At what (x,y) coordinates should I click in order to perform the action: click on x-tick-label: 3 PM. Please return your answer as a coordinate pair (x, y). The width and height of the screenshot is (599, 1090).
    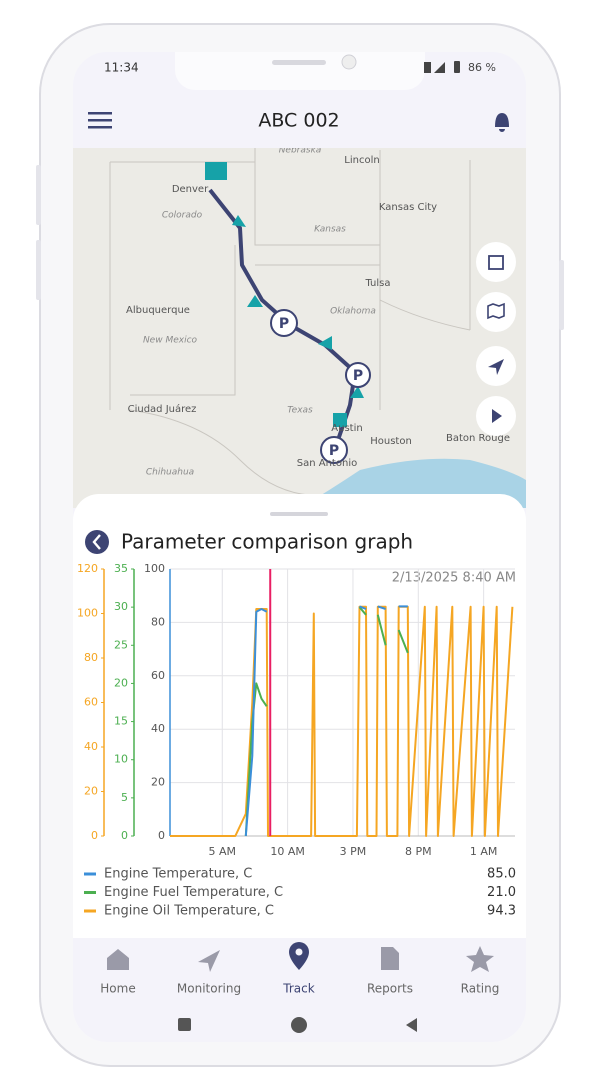
    Looking at the image, I should click on (353, 851).